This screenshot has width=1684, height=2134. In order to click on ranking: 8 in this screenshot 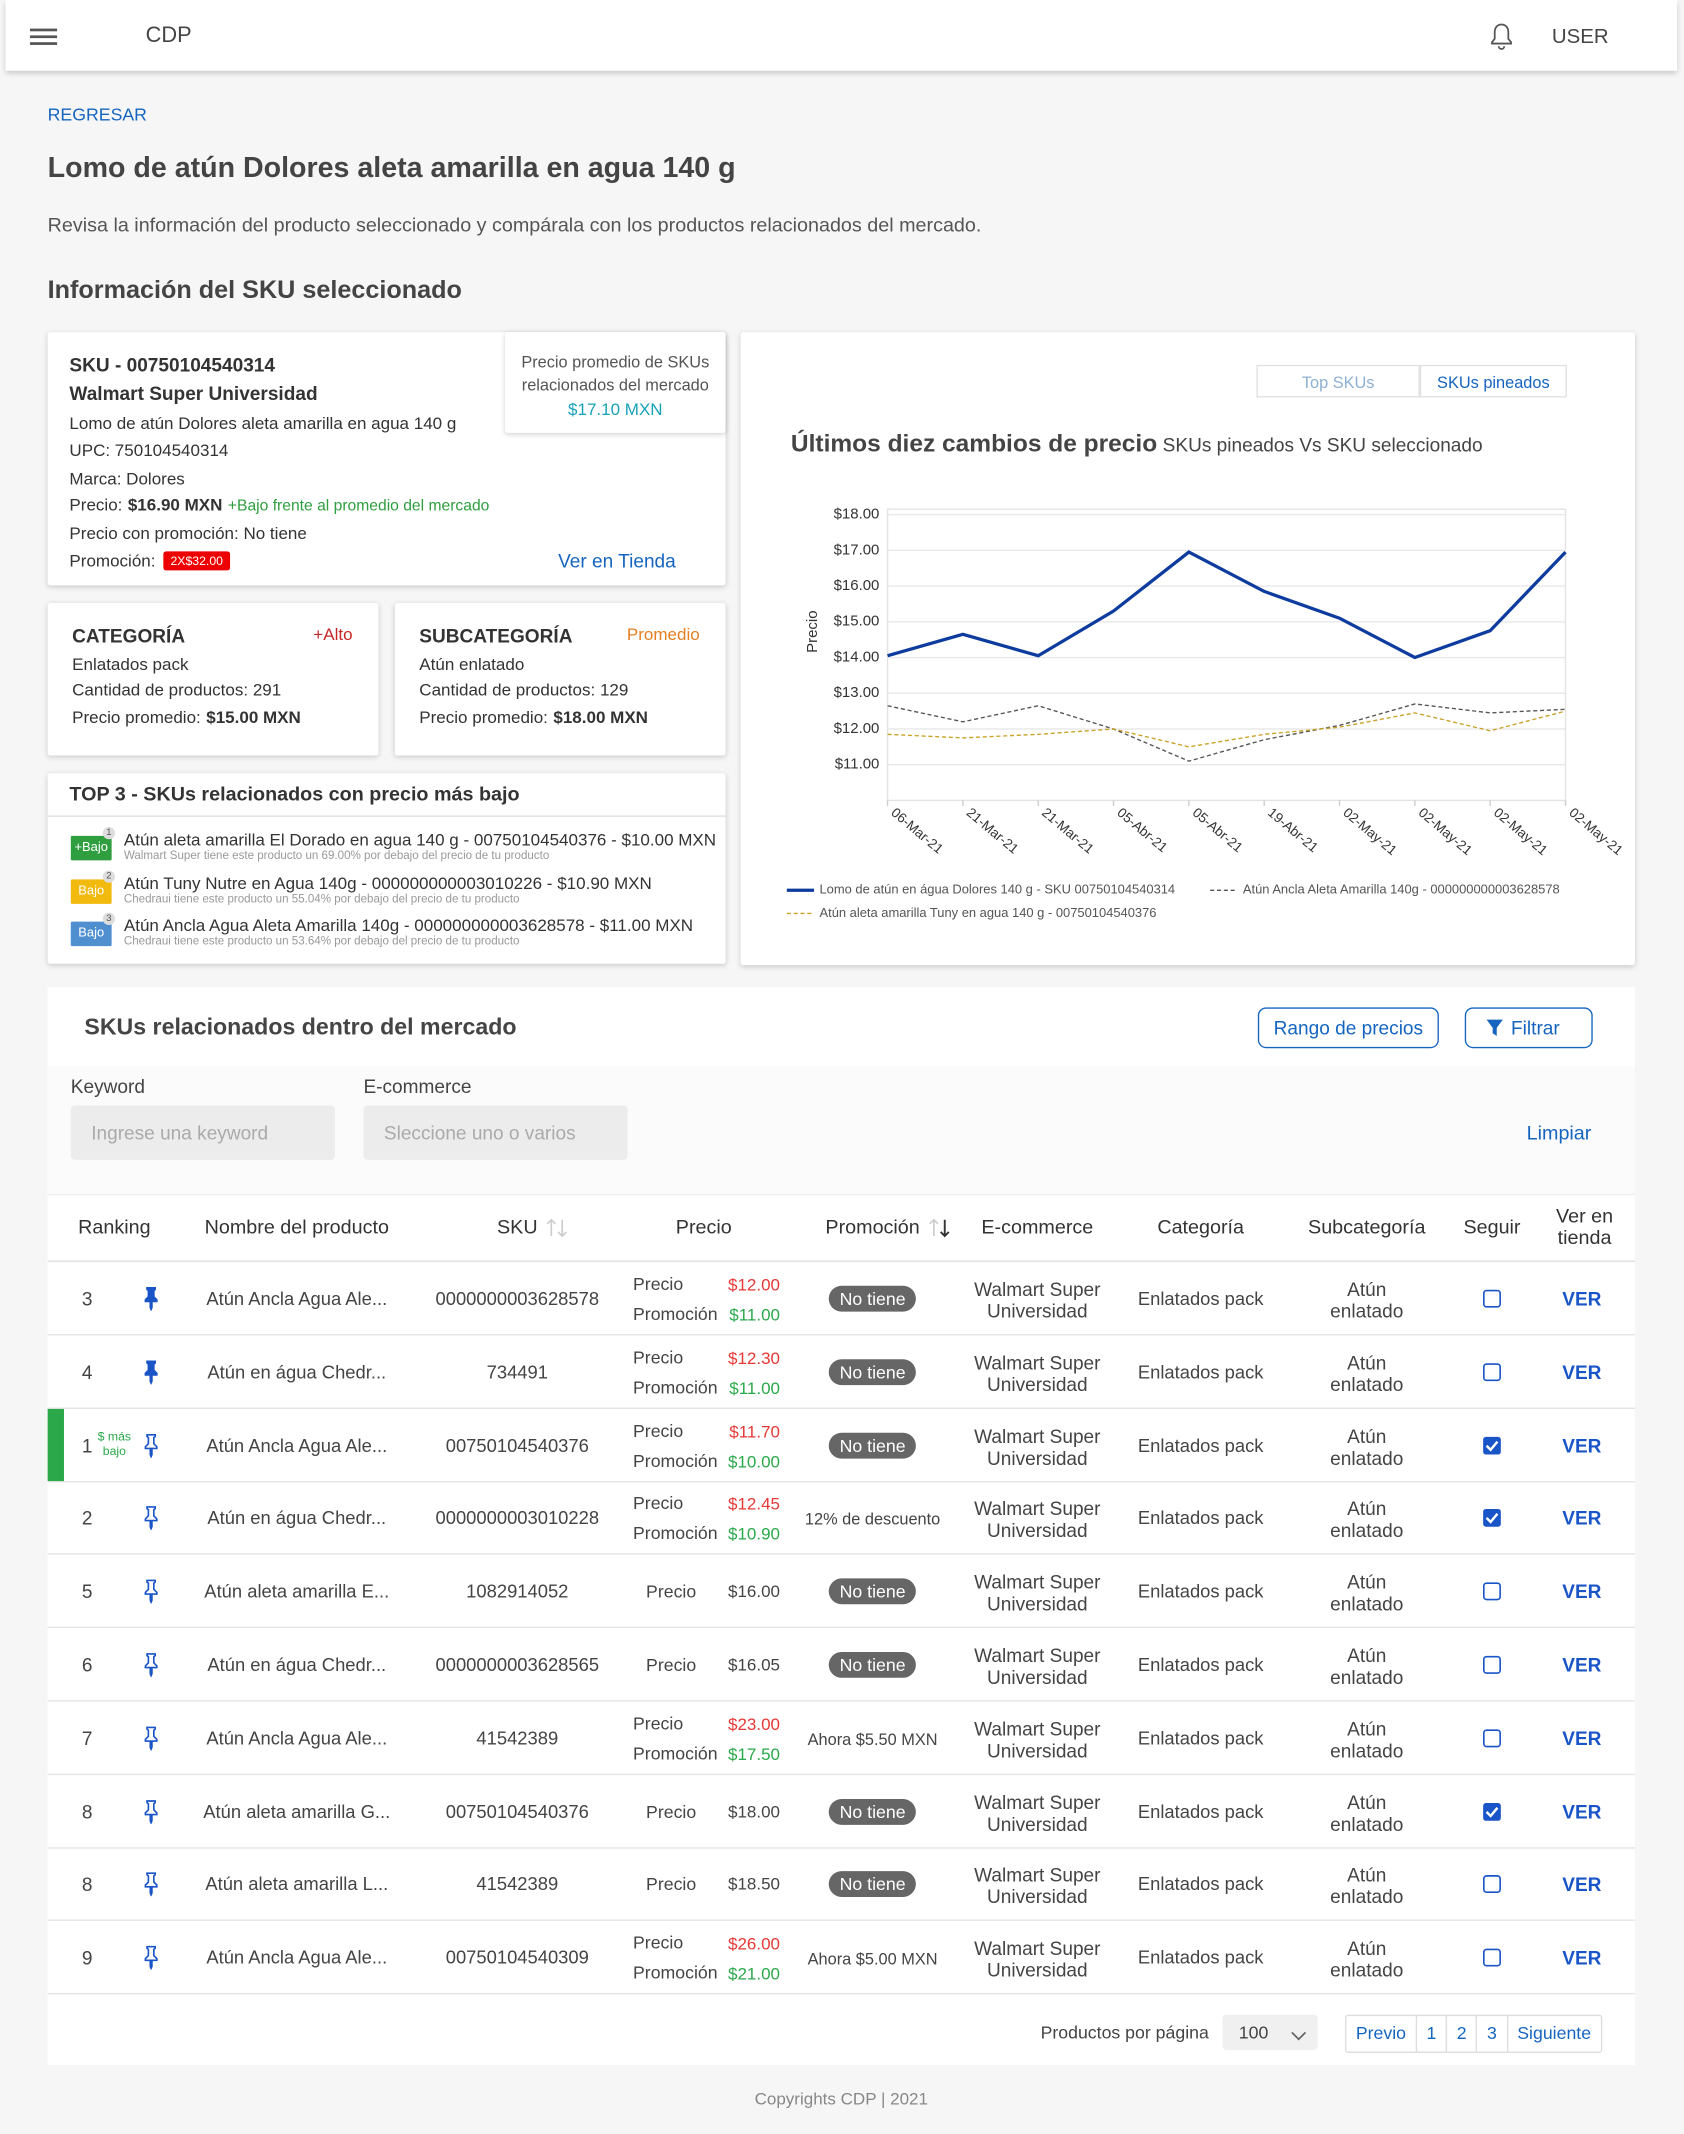, I will do `click(87, 1884)`.